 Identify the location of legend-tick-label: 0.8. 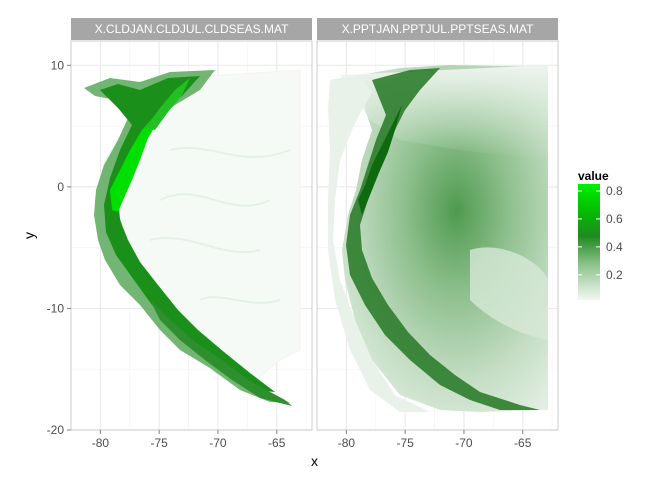
(614, 191).